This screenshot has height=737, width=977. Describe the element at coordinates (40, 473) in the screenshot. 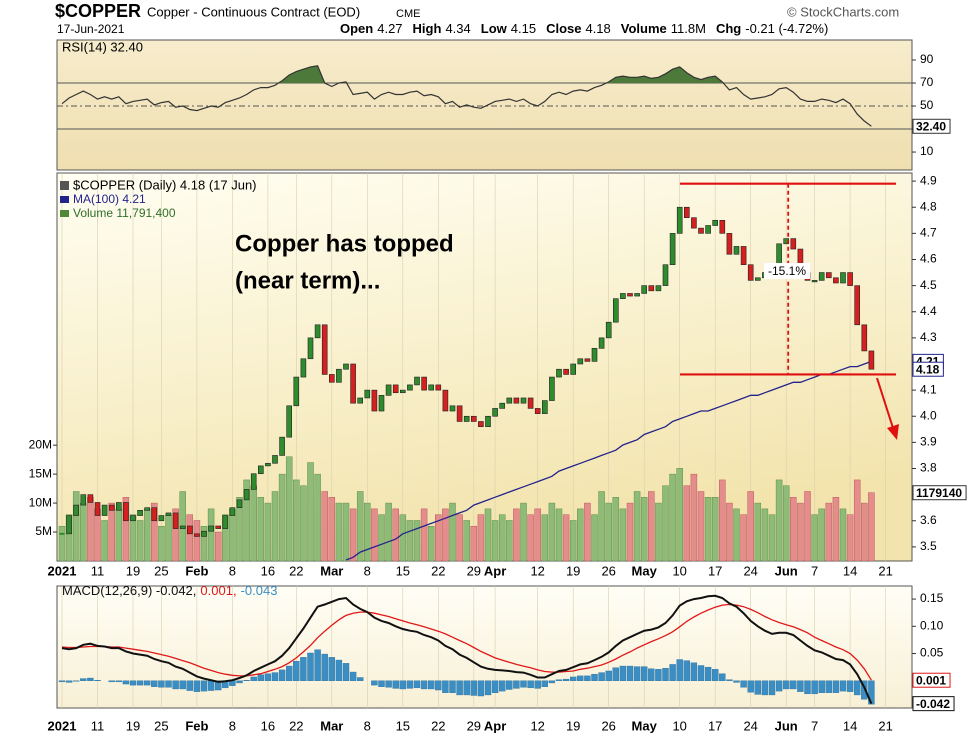

I see `volume-tick-label: 15M` at that location.